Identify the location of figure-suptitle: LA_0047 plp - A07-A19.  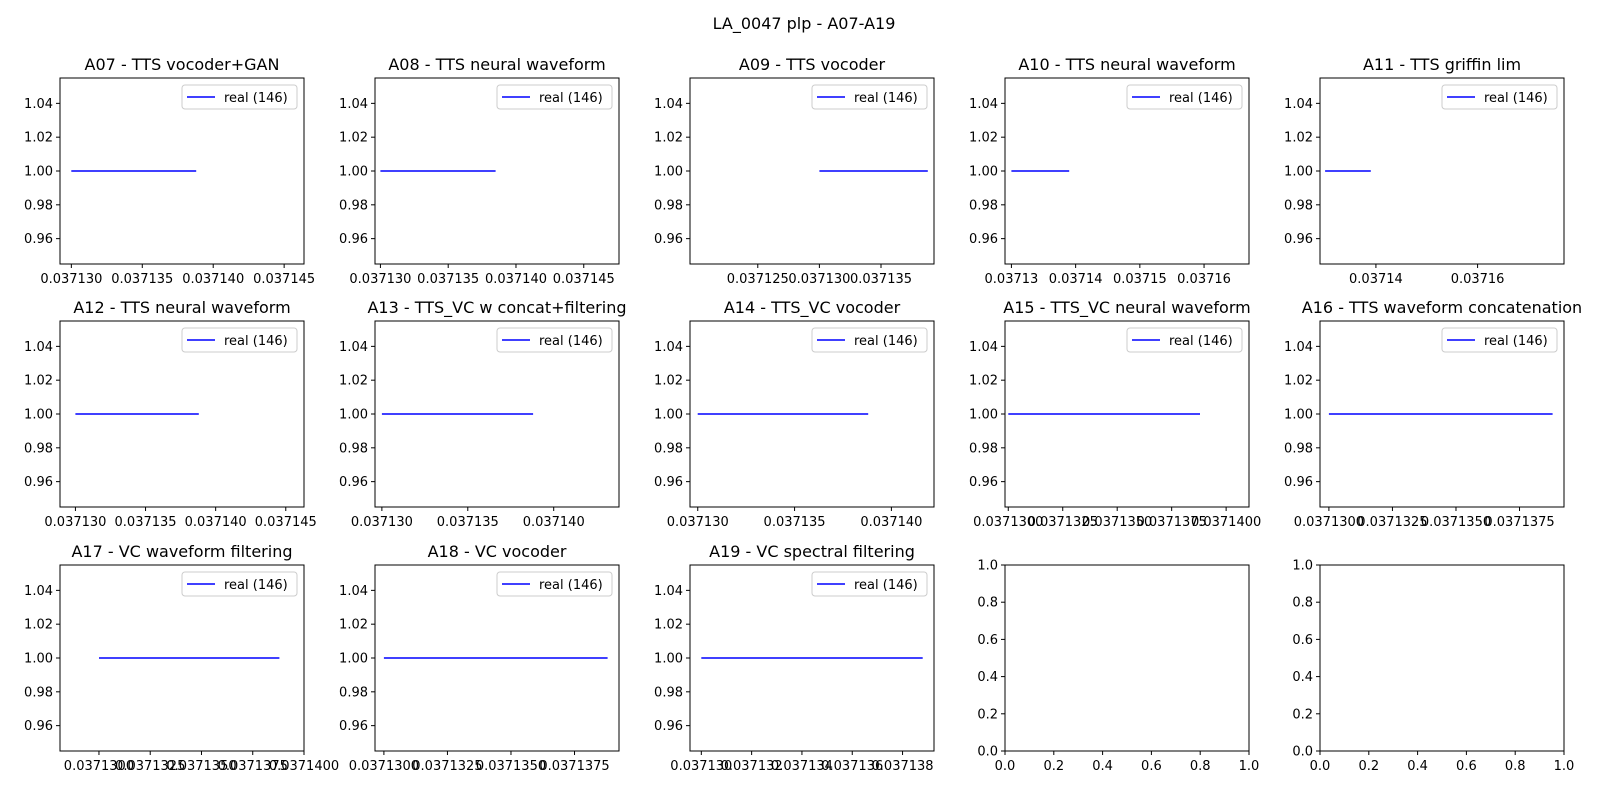
(804, 24).